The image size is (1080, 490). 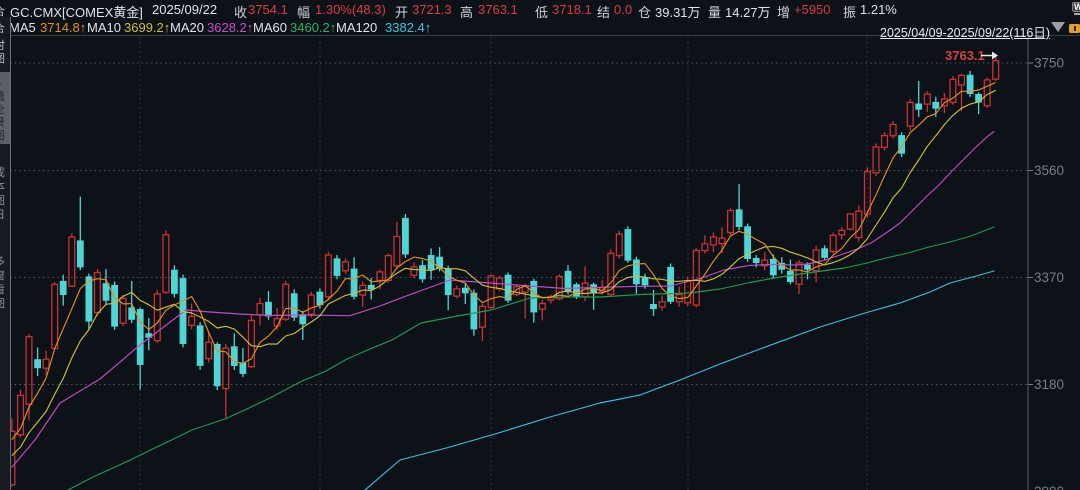 I want to click on svg-text: 3370, so click(x=1049, y=277).